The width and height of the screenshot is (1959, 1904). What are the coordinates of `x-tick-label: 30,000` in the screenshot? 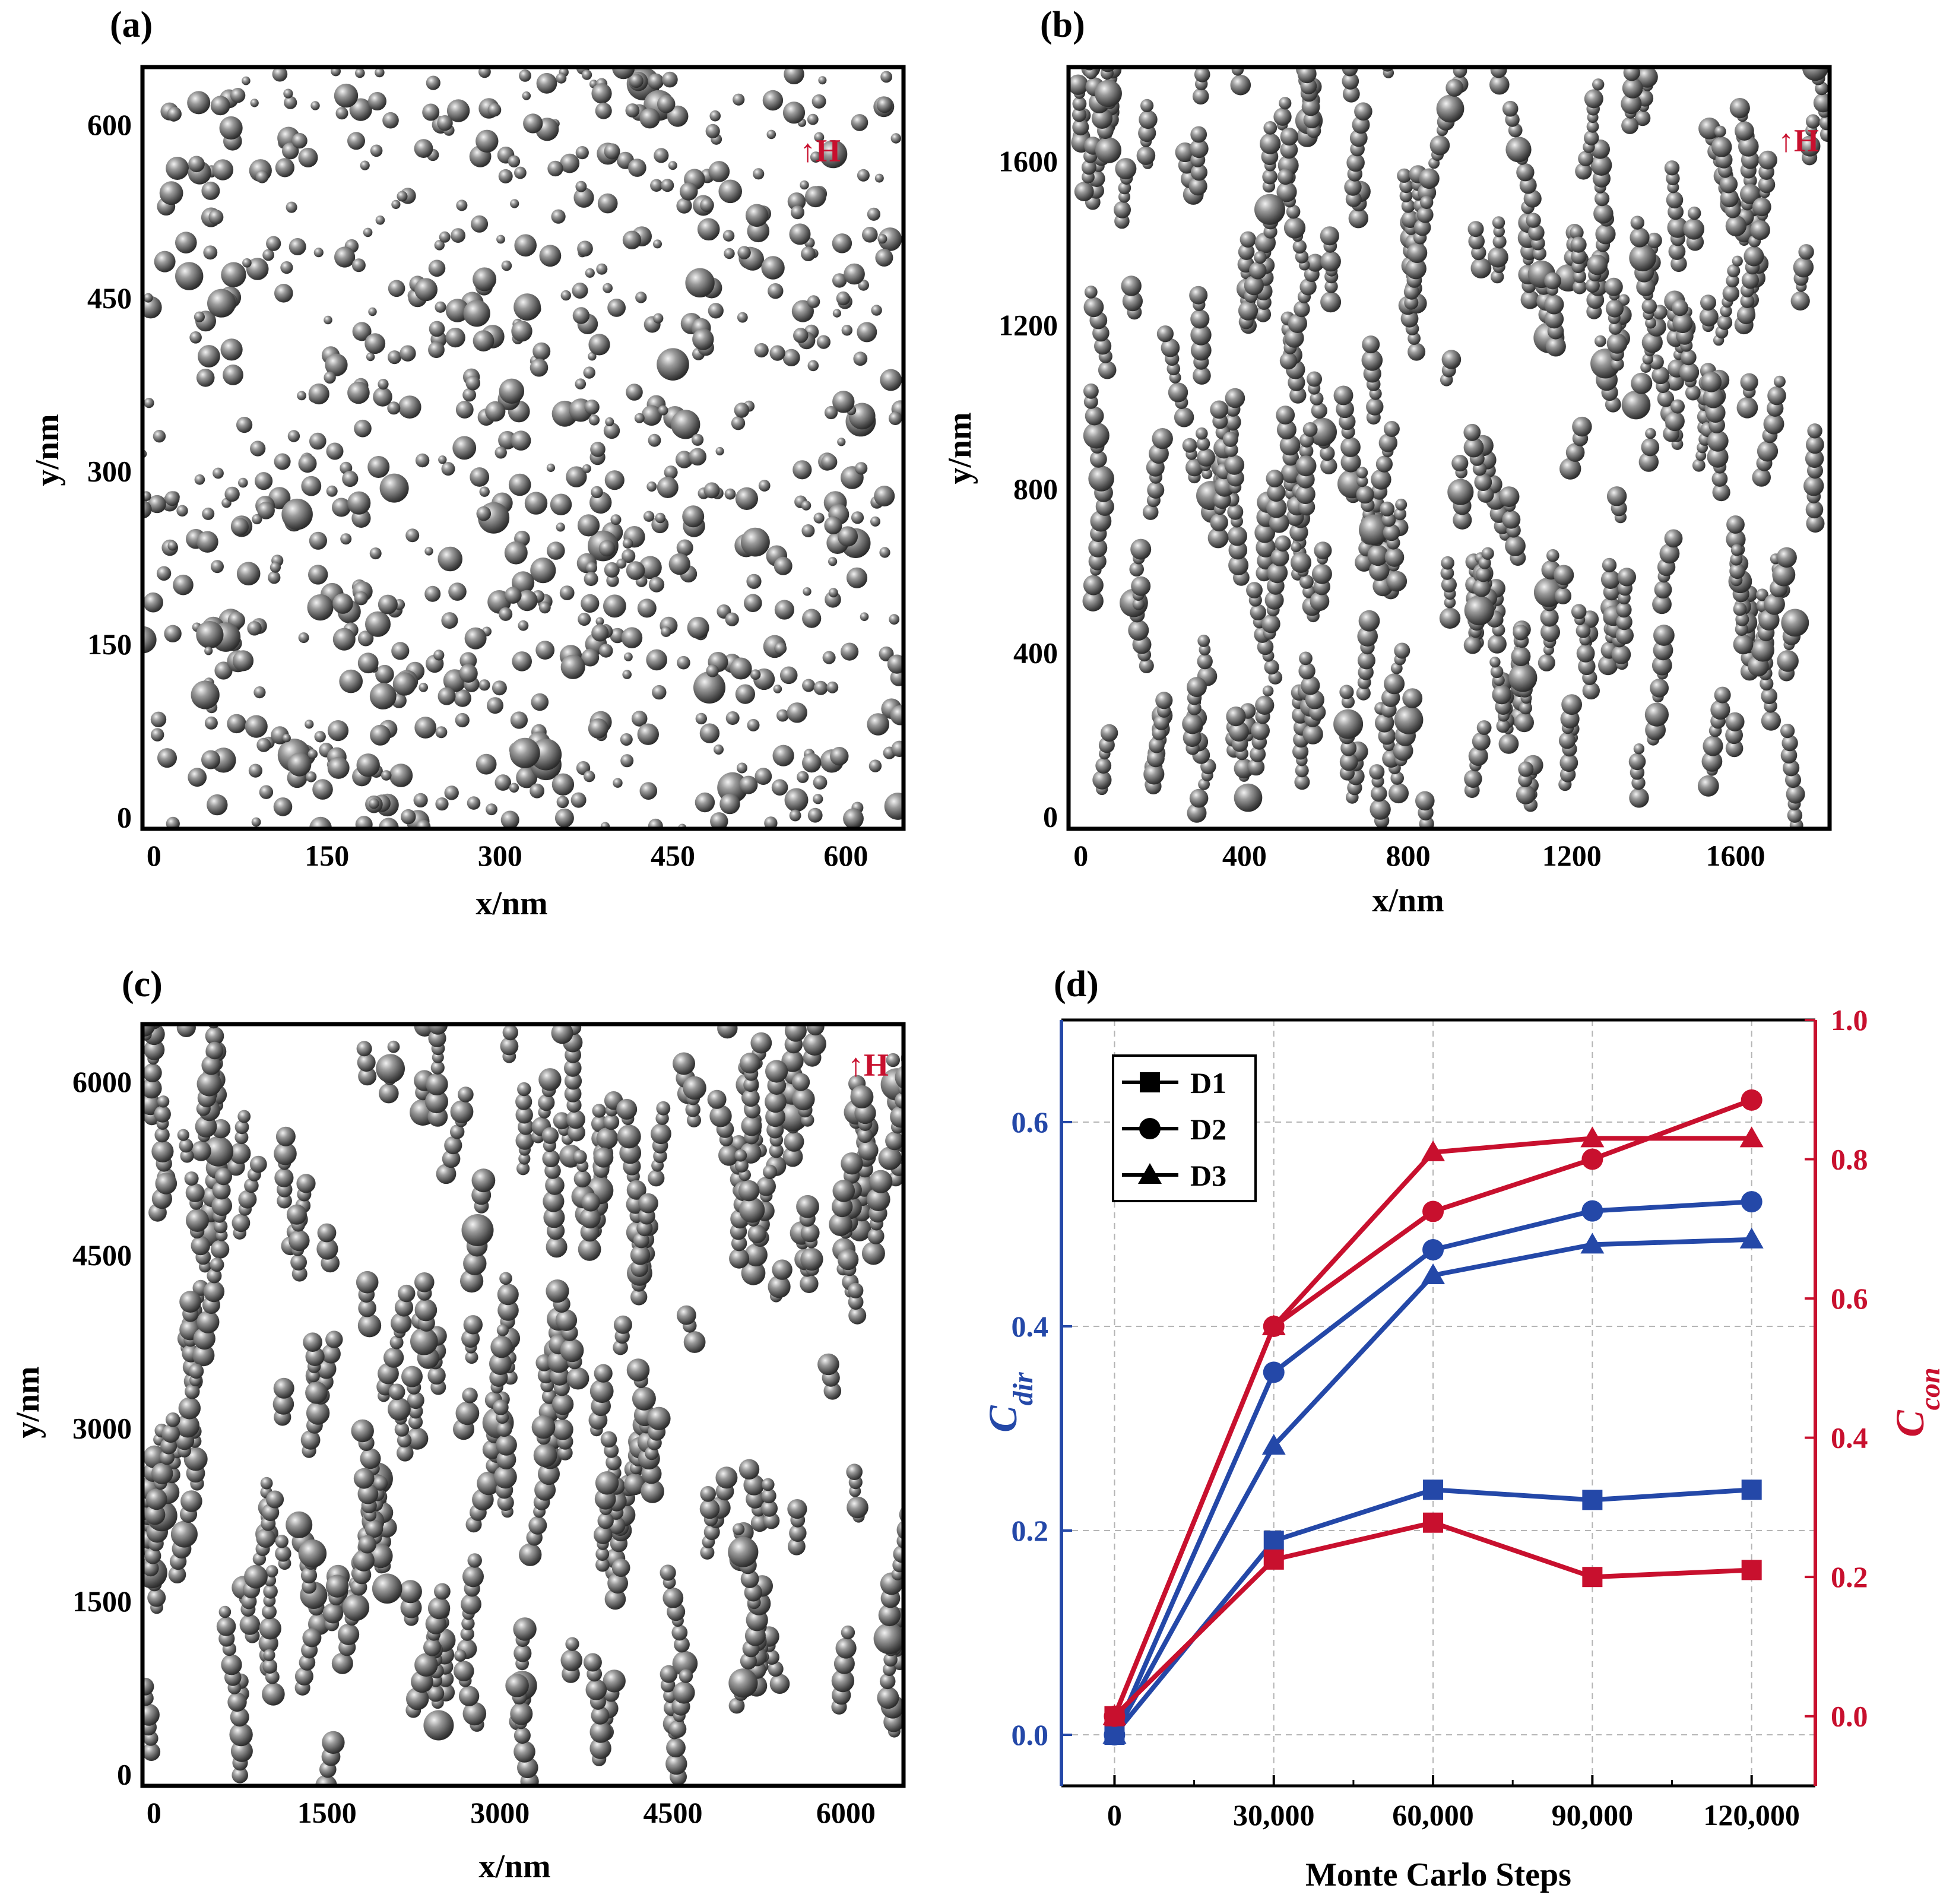 It's located at (1274, 1815).